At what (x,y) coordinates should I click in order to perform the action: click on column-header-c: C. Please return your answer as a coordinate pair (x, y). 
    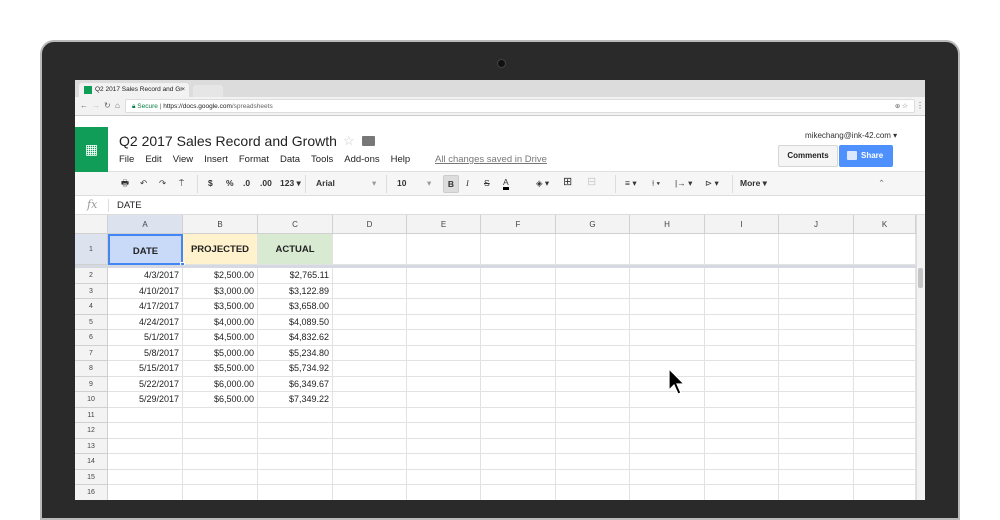
    Looking at the image, I should click on (295, 224).